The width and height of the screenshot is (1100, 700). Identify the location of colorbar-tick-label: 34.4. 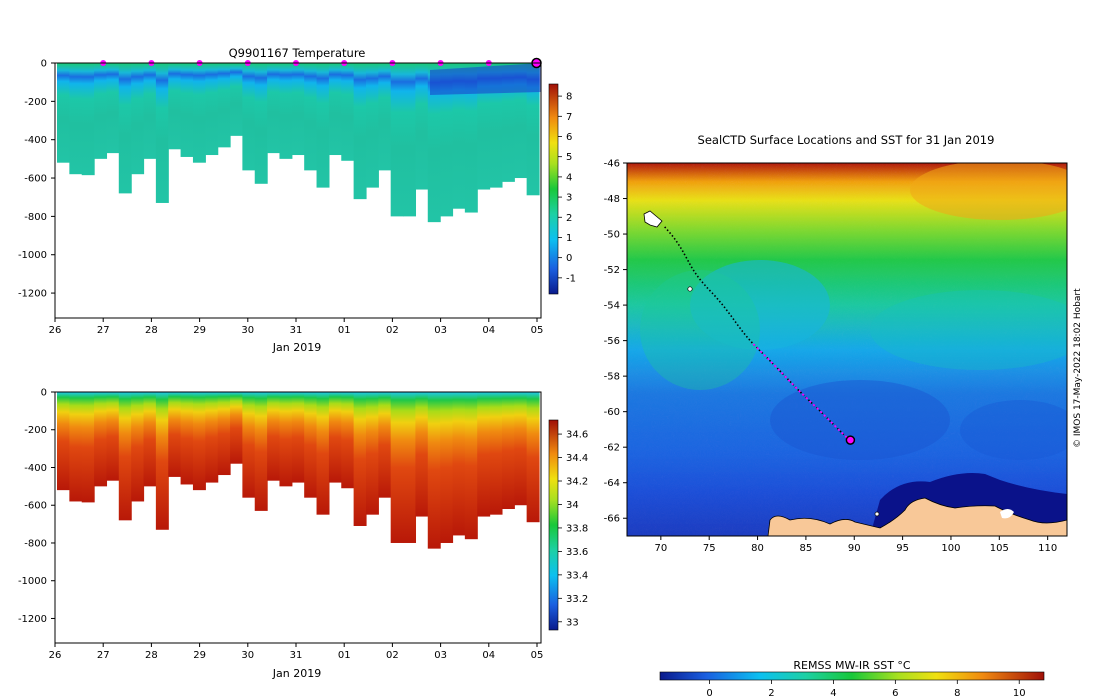
(577, 458).